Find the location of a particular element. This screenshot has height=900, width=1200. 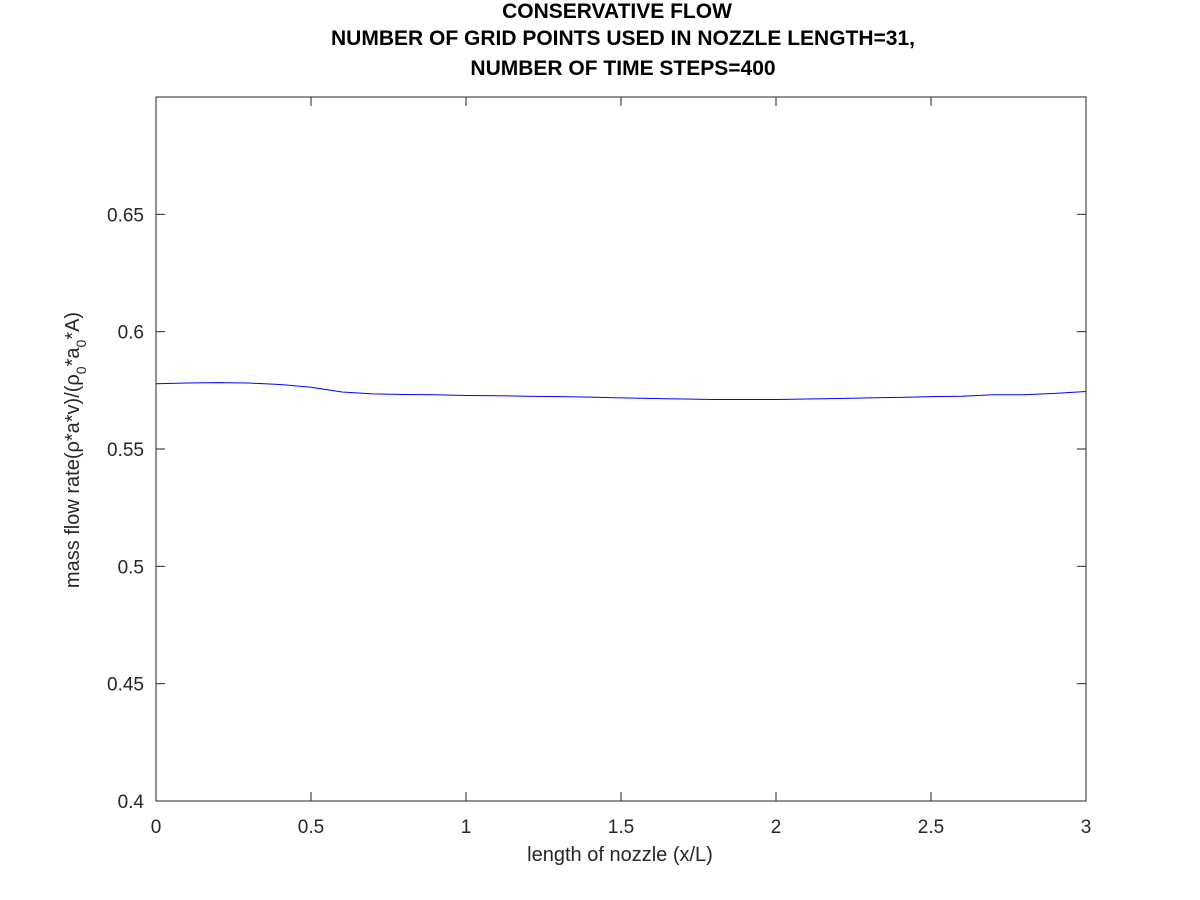

y-axis-label: mass flow rate(ρ*a*v)/(ρ0*a0*A) is located at coordinates (75, 450).